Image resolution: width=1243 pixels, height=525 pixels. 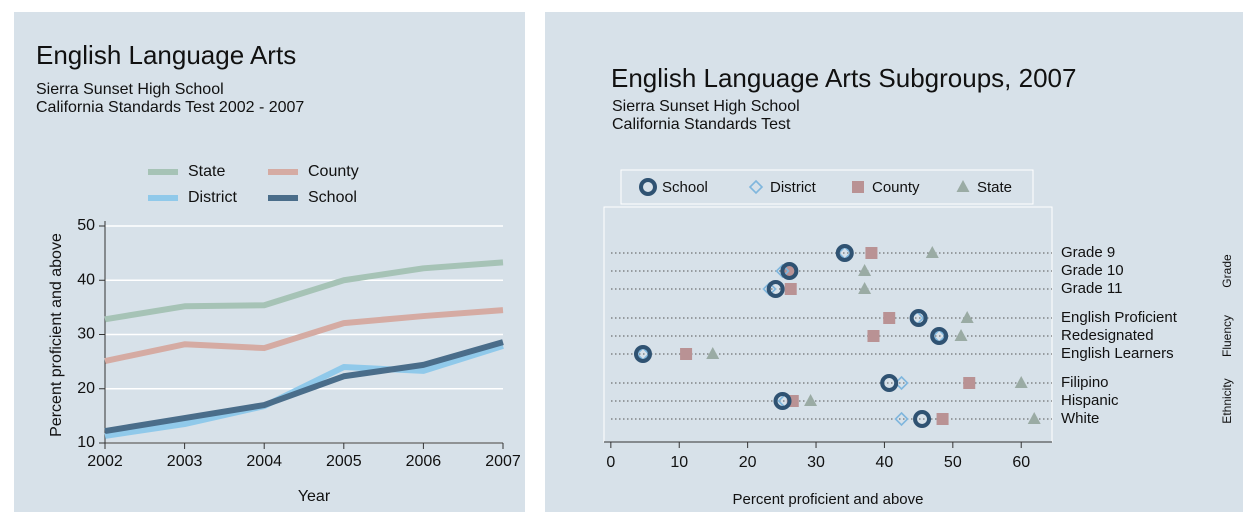 I want to click on x-tick-label: 2007, so click(x=503, y=461).